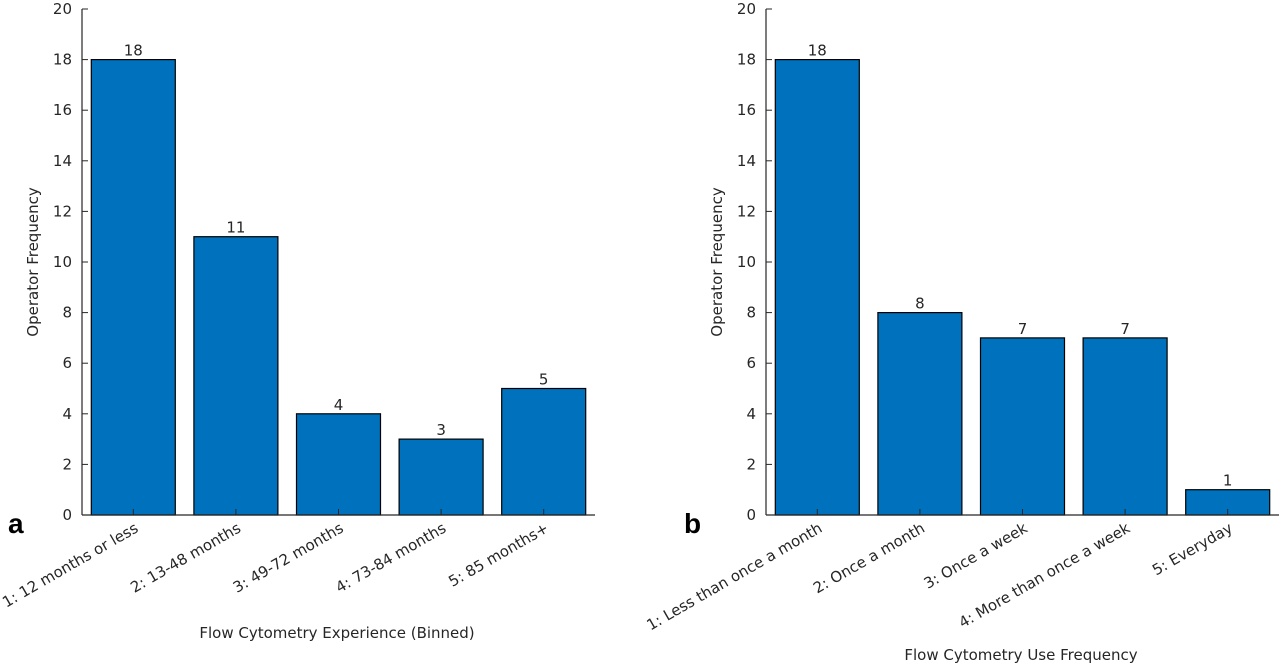  Describe the element at coordinates (339, 405) in the screenshot. I see `chart-a-data-label-3: 4` at that location.